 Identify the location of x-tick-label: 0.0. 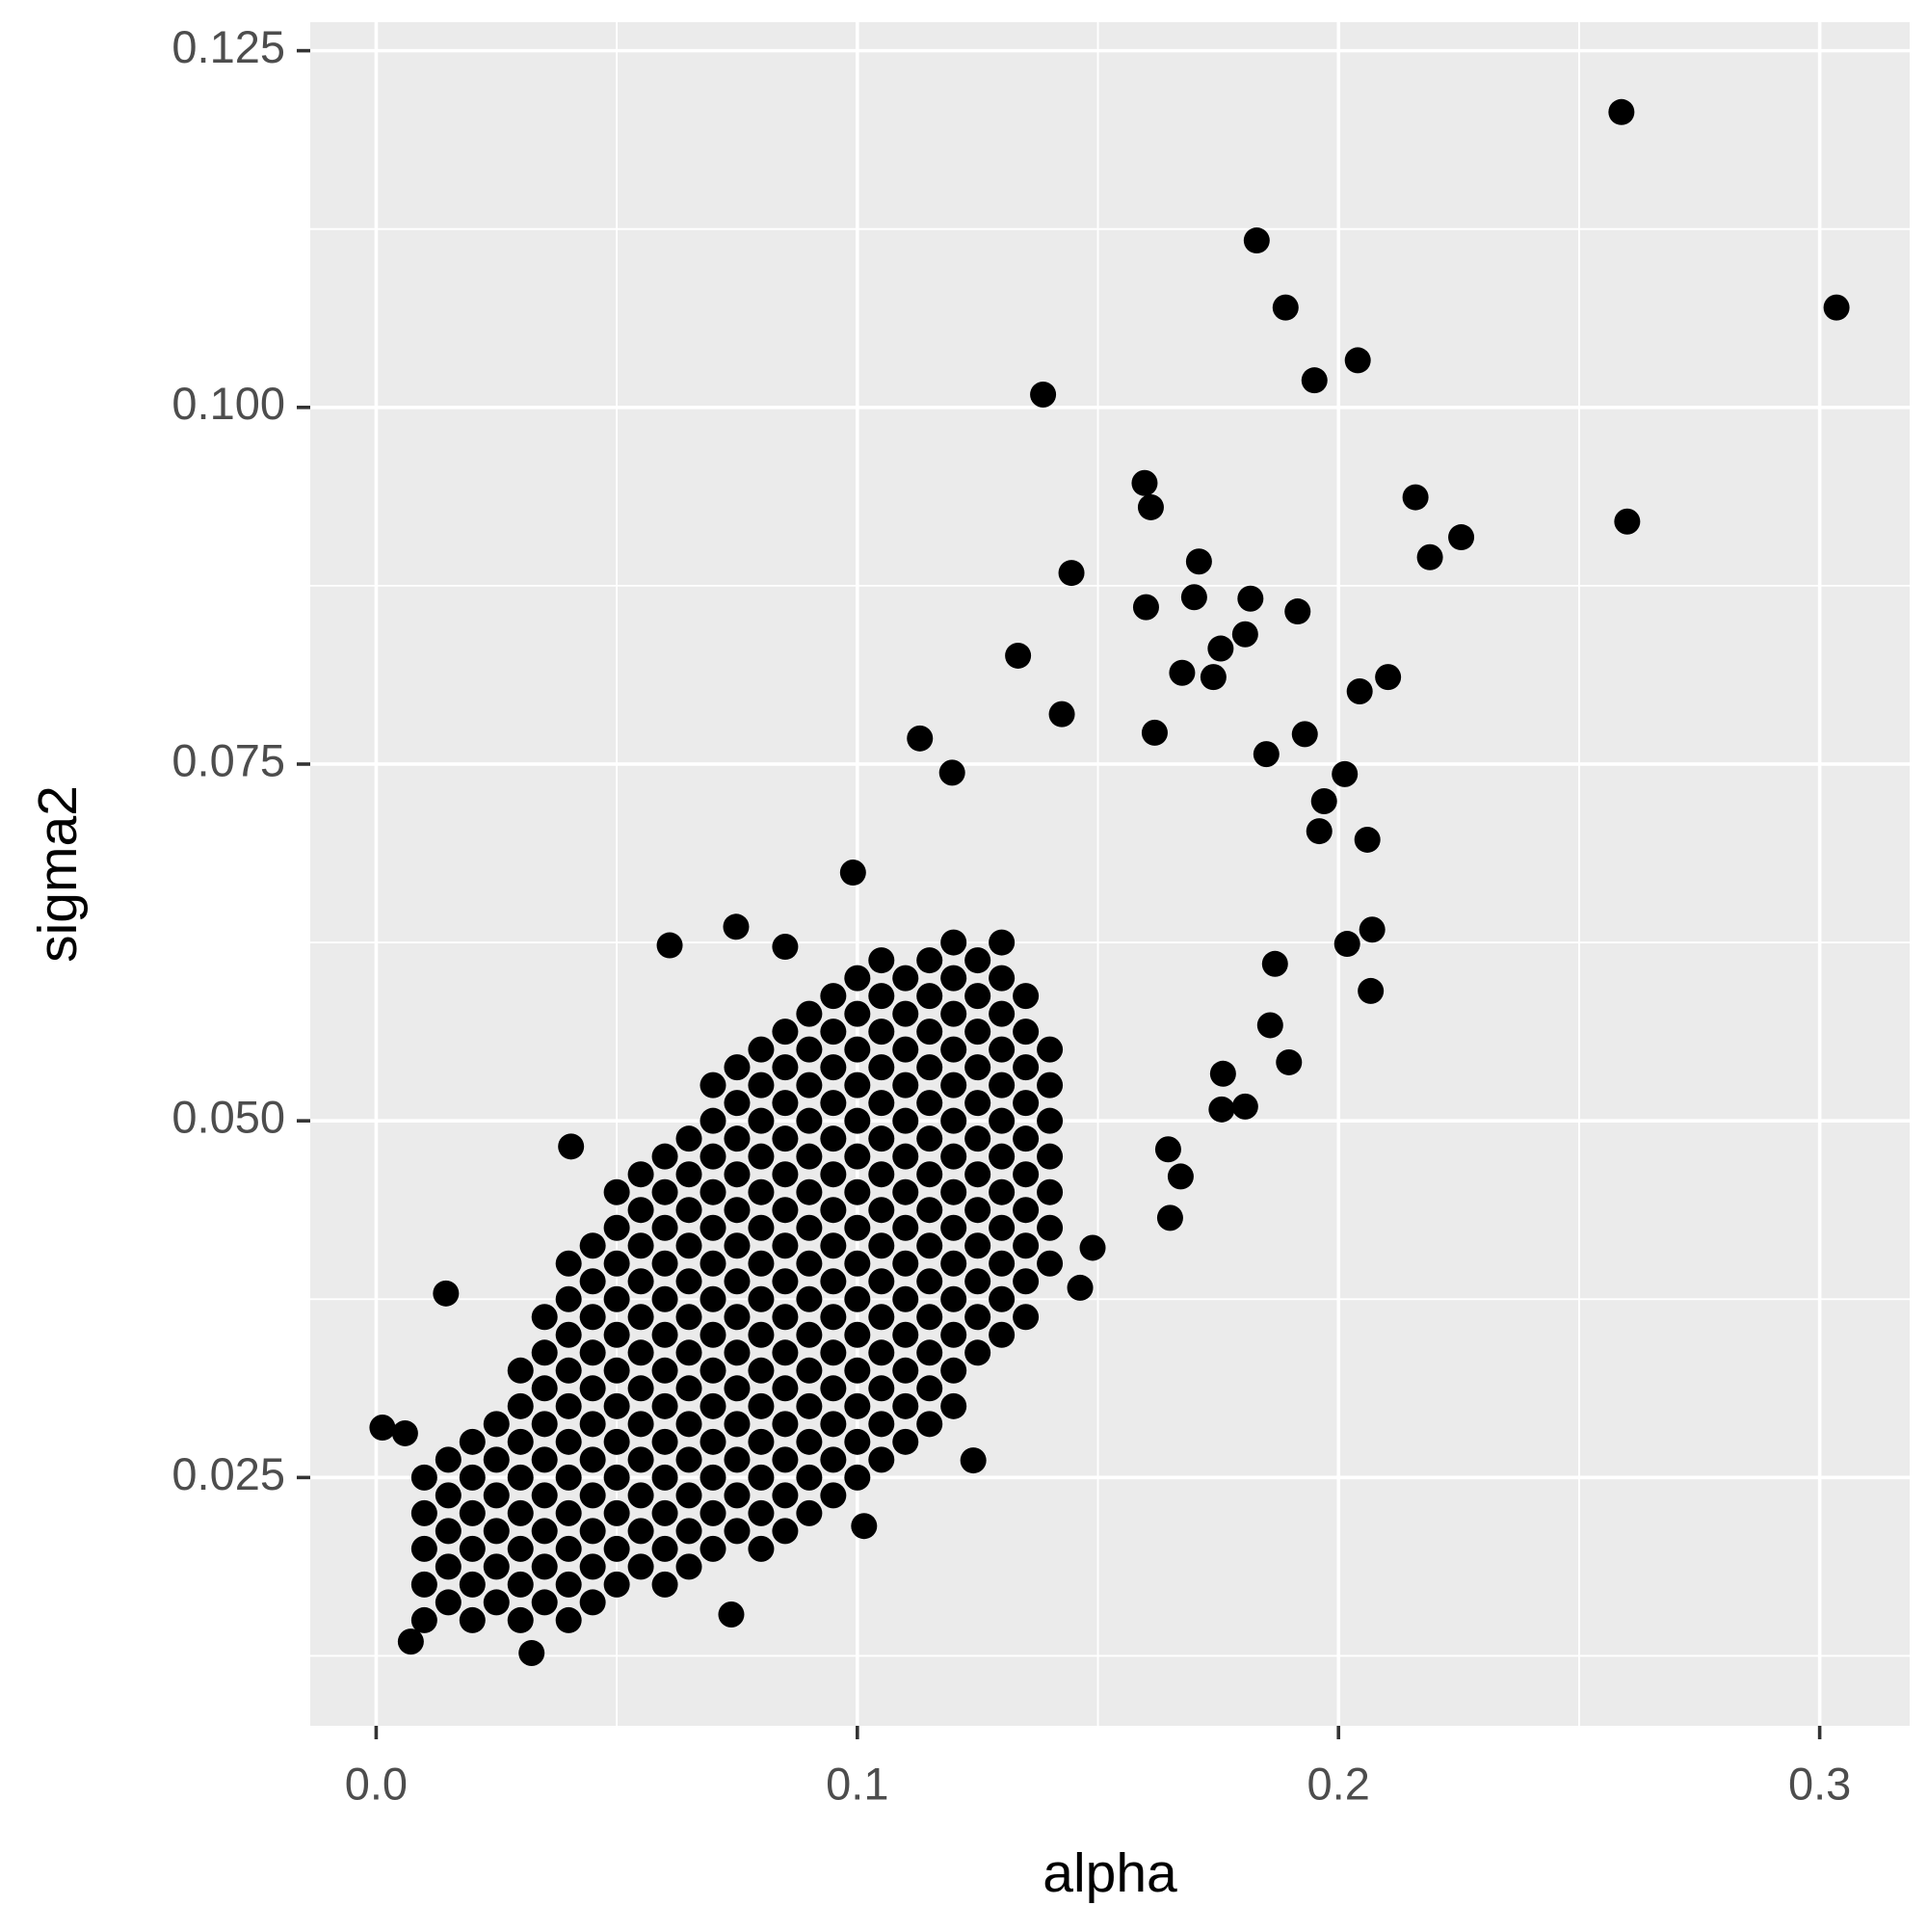
(376, 1783).